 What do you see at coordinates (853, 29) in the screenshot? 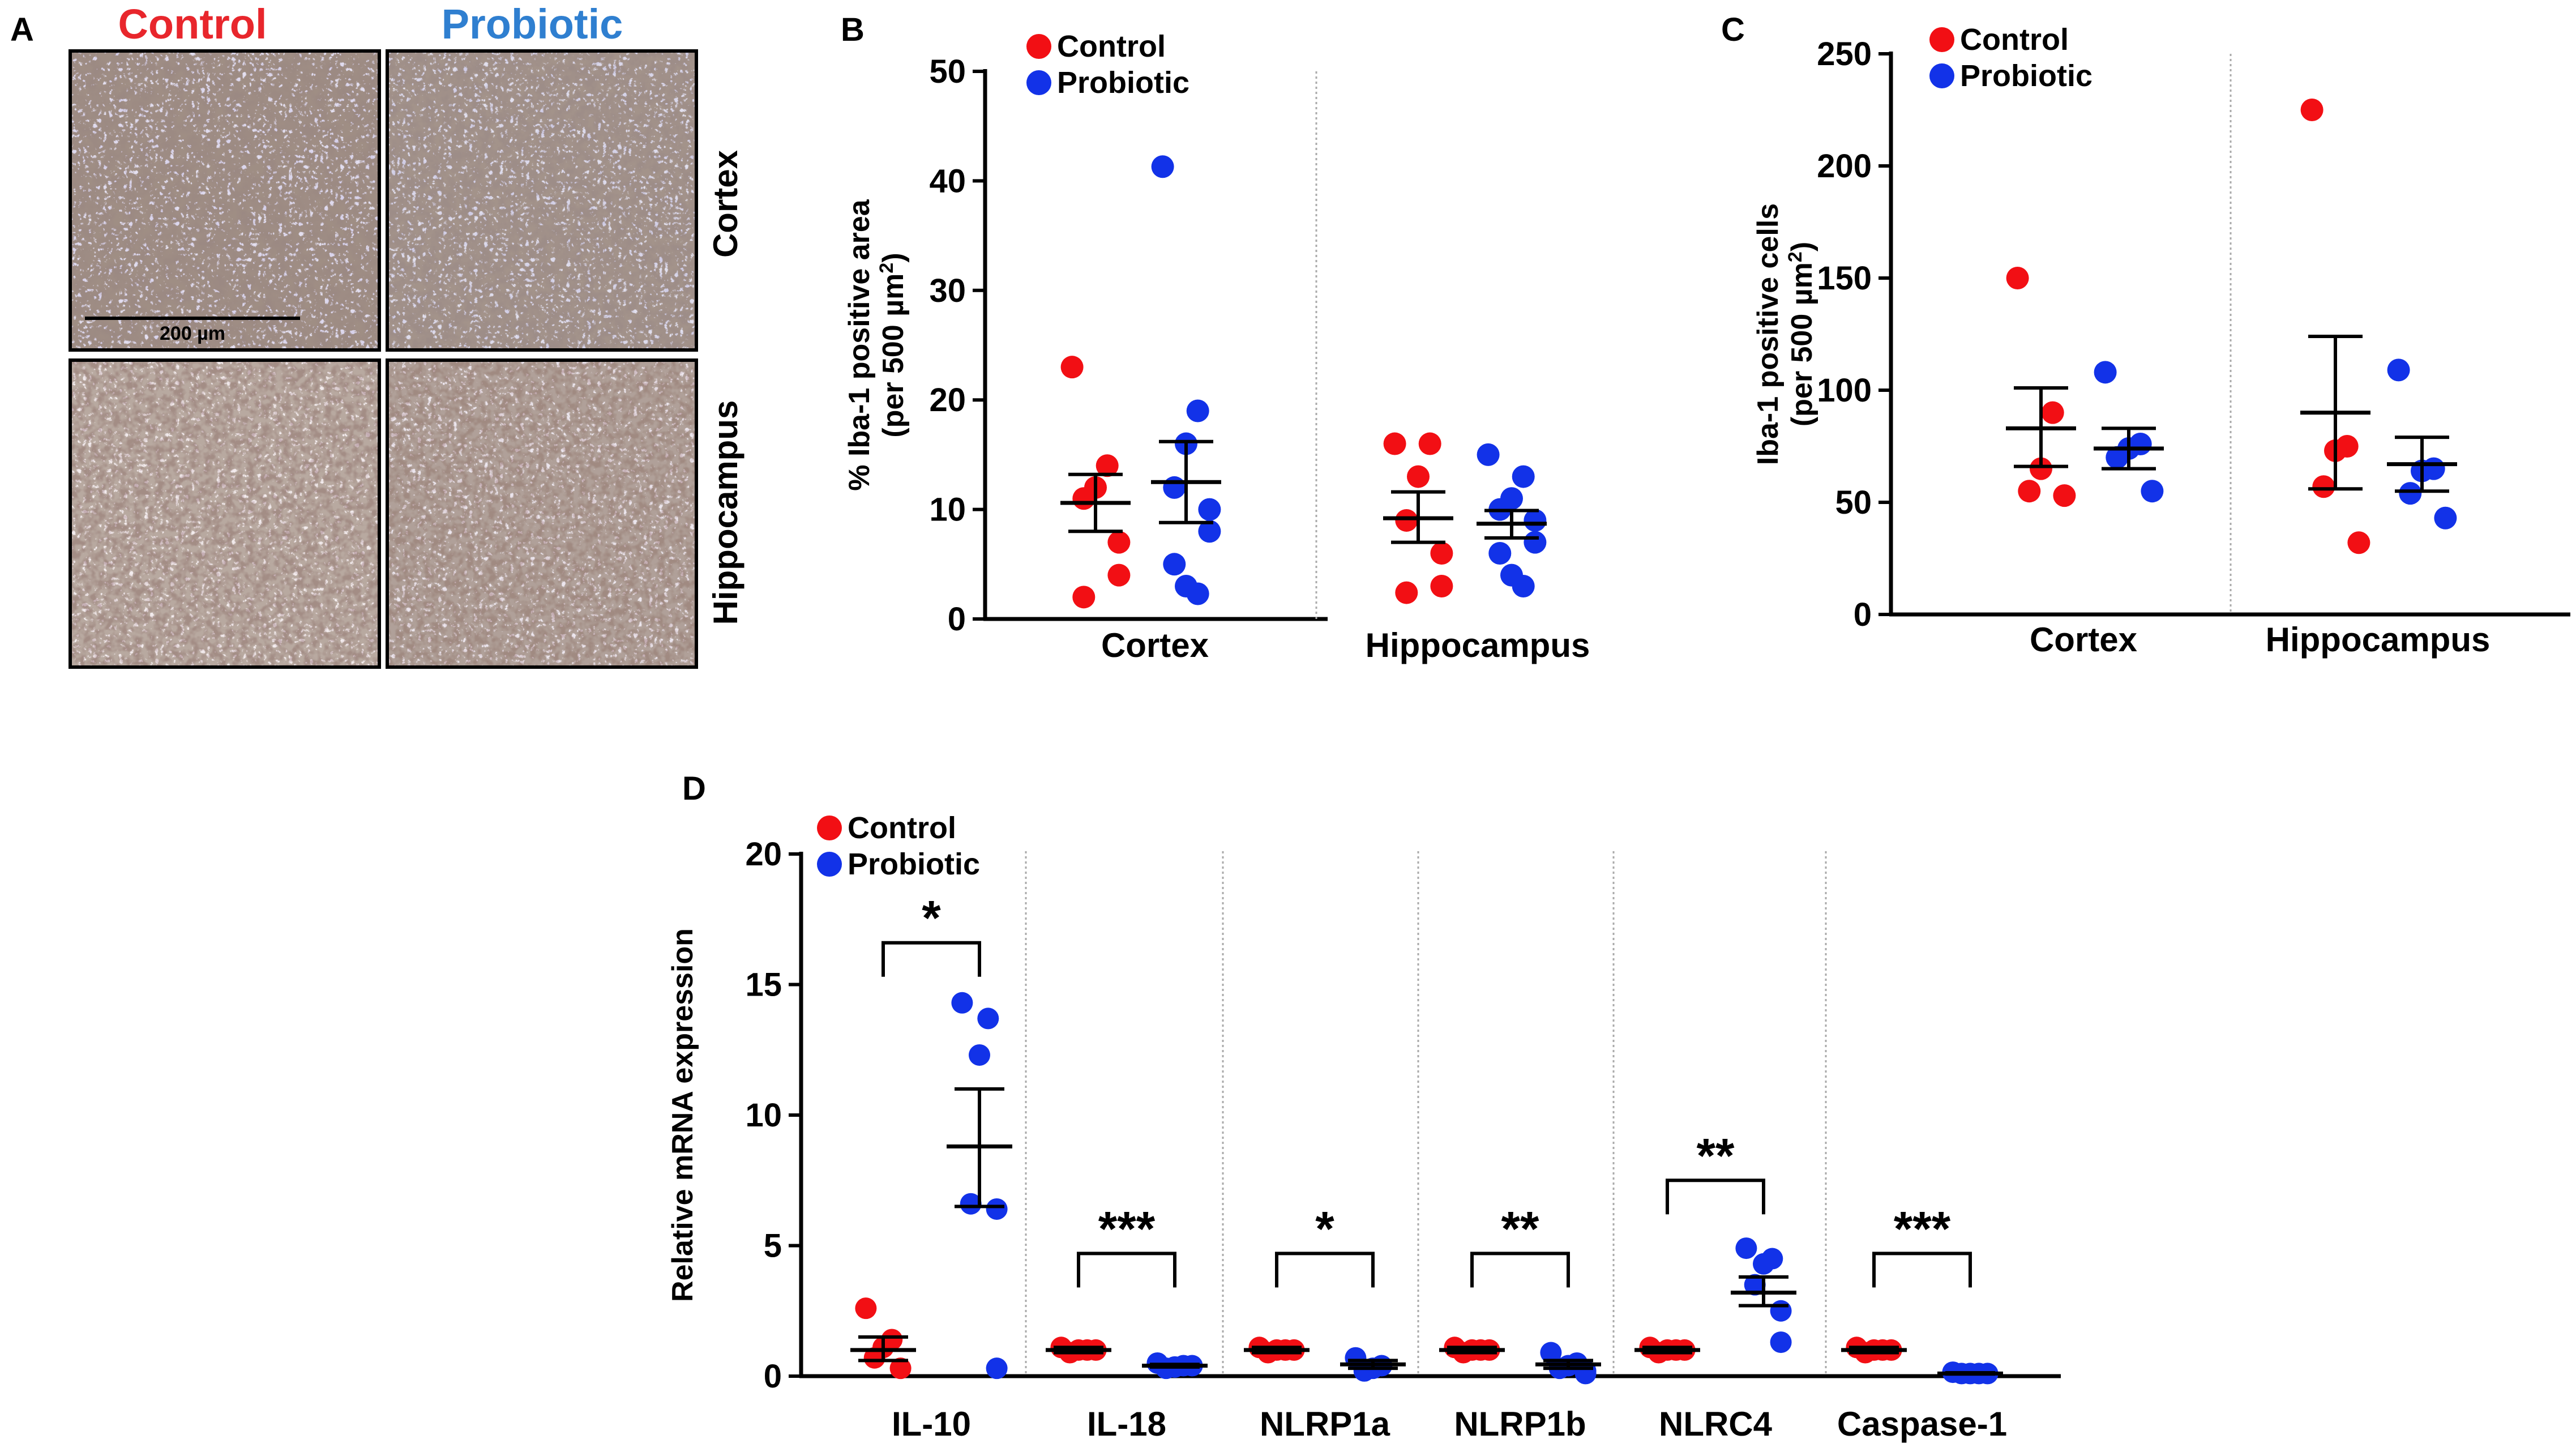
I see `panel-b-letter: B` at bounding box center [853, 29].